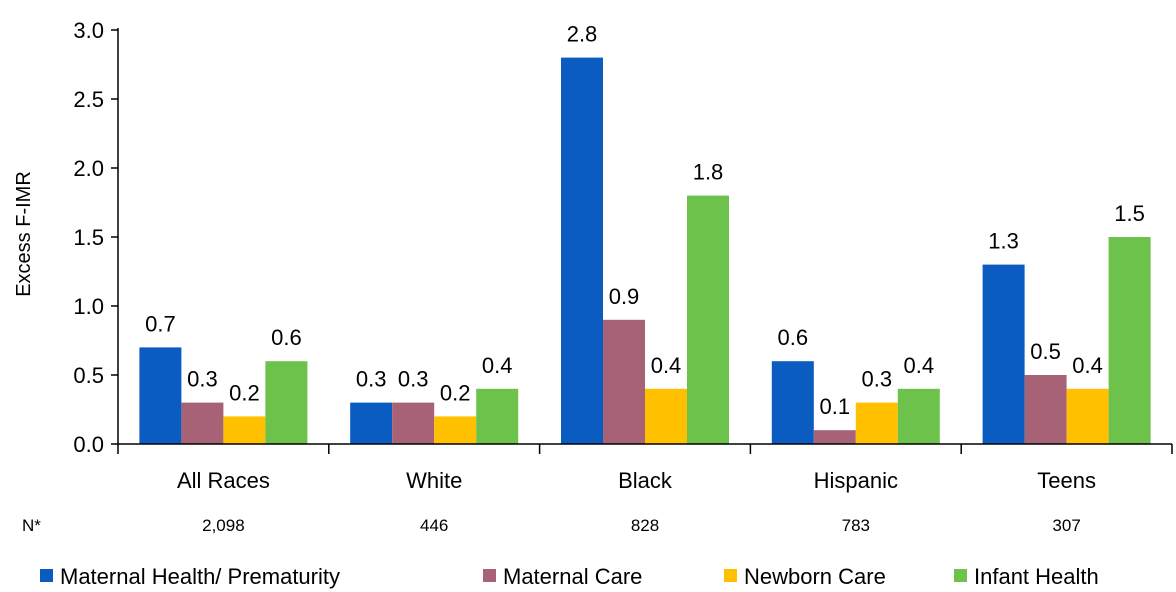  Describe the element at coordinates (88, 237) in the screenshot. I see `y-tick-label: 1.5` at that location.